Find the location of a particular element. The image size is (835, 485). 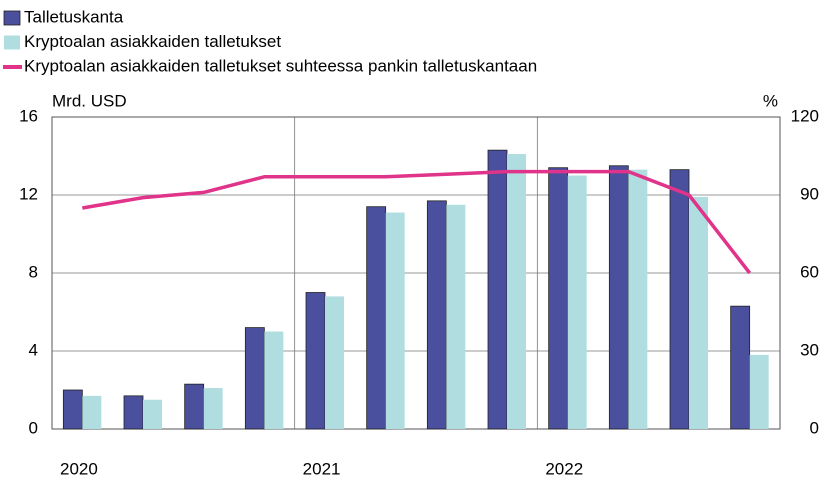

legend-label: Talletuskanta is located at coordinates (74, 16).